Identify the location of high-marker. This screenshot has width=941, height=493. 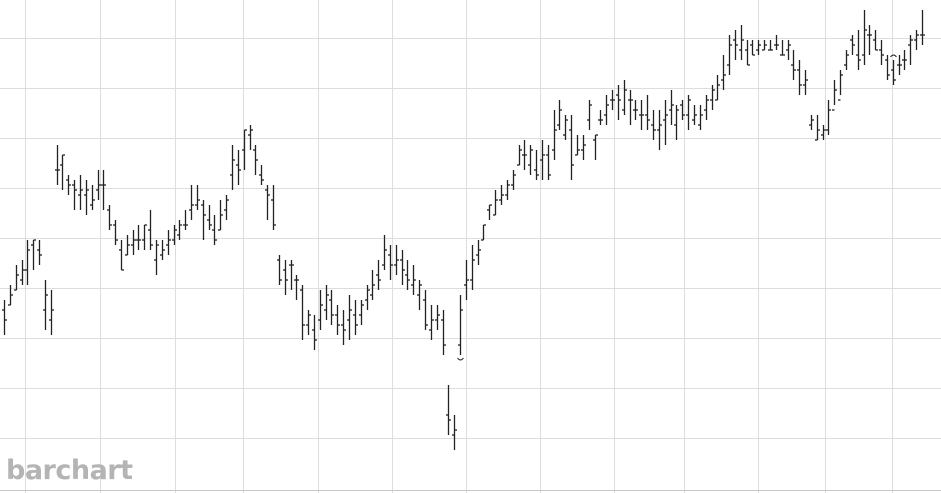
(893, 56).